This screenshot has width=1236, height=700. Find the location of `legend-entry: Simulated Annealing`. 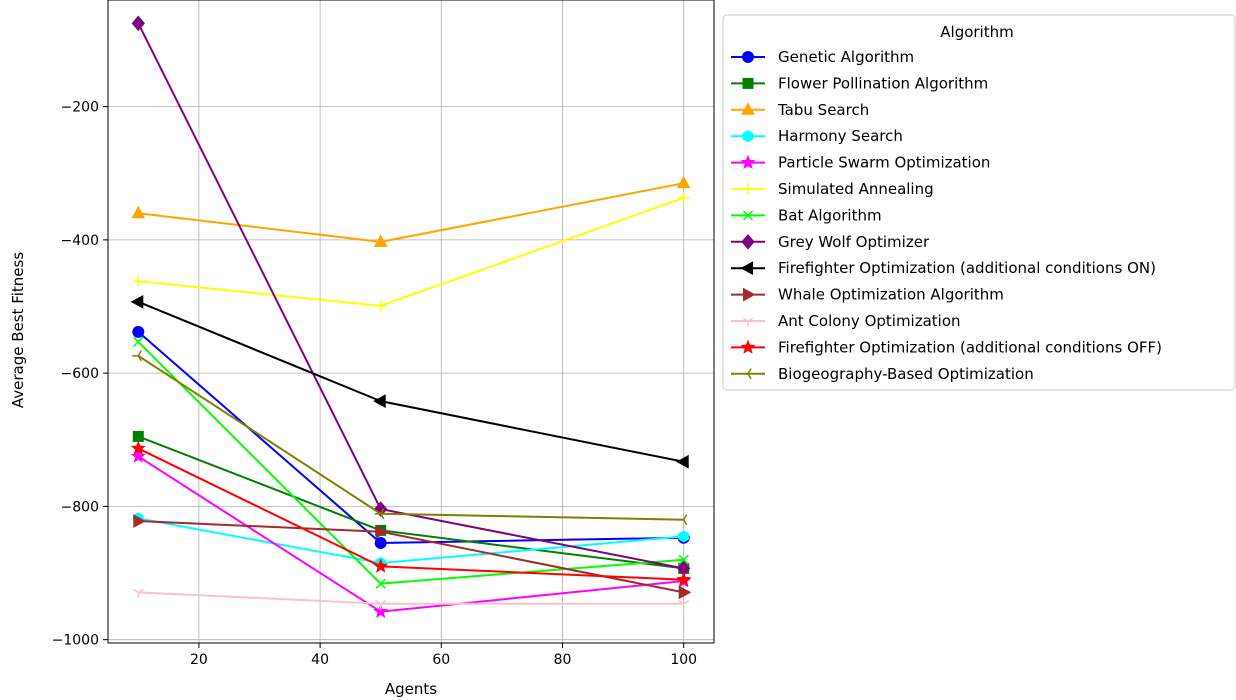

legend-entry: Simulated Annealing is located at coordinates (832, 189).